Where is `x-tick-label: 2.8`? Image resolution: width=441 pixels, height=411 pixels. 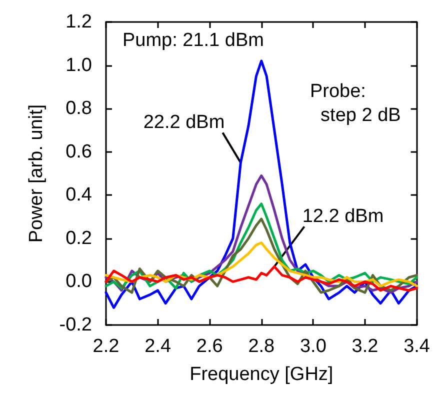 x-tick-label: 2.8 is located at coordinates (261, 346).